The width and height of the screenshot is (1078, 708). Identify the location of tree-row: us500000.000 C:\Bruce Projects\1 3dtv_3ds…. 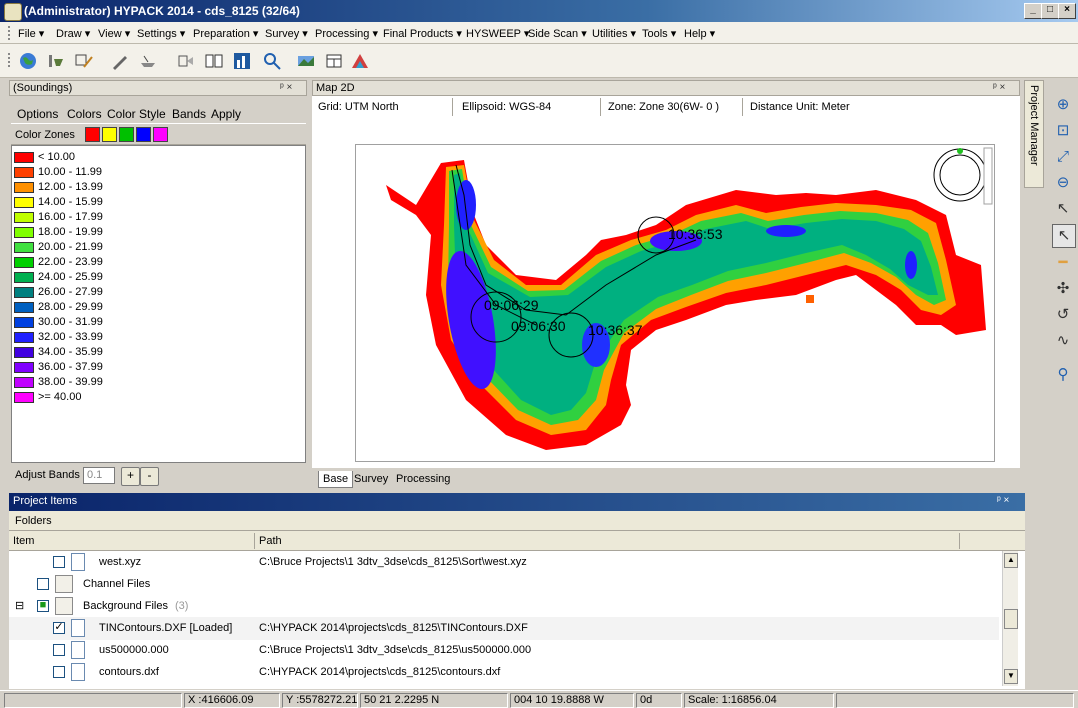
(504, 650).